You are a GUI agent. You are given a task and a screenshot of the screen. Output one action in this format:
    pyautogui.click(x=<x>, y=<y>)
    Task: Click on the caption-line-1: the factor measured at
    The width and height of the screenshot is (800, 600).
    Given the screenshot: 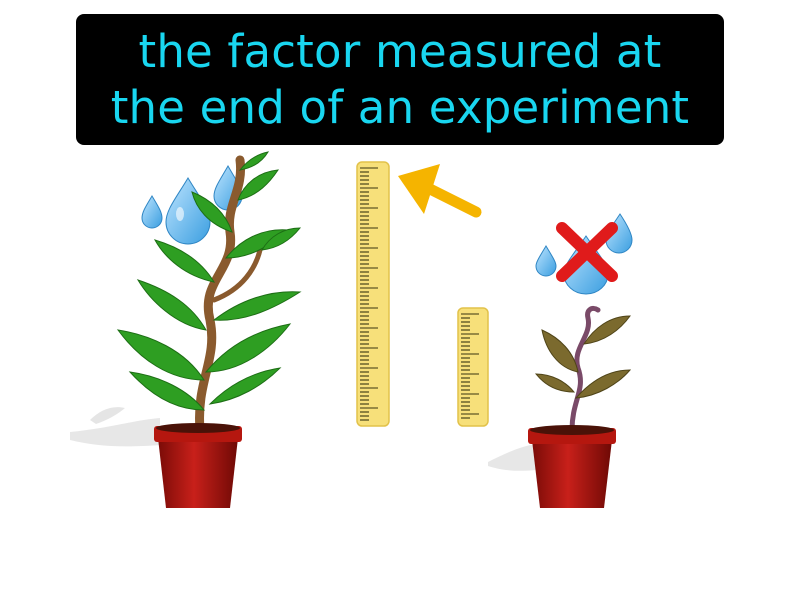 What is the action you would take?
    pyautogui.click(x=400, y=51)
    